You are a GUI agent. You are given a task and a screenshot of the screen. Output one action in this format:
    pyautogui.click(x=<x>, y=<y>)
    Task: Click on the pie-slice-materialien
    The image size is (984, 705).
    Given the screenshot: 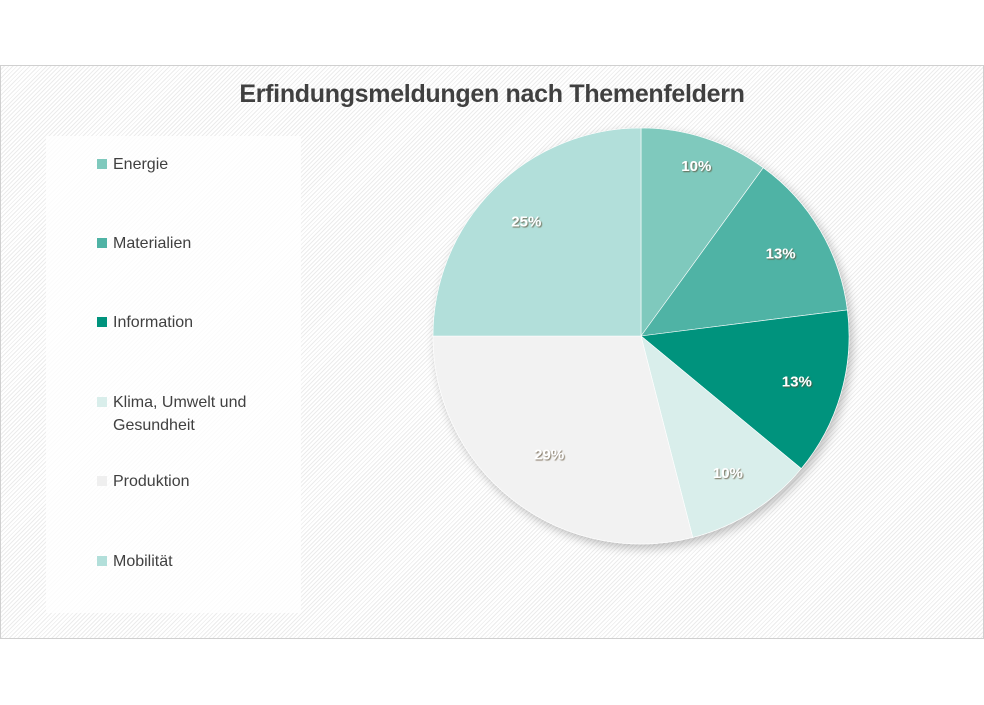 What is the action you would take?
    pyautogui.click(x=744, y=252)
    